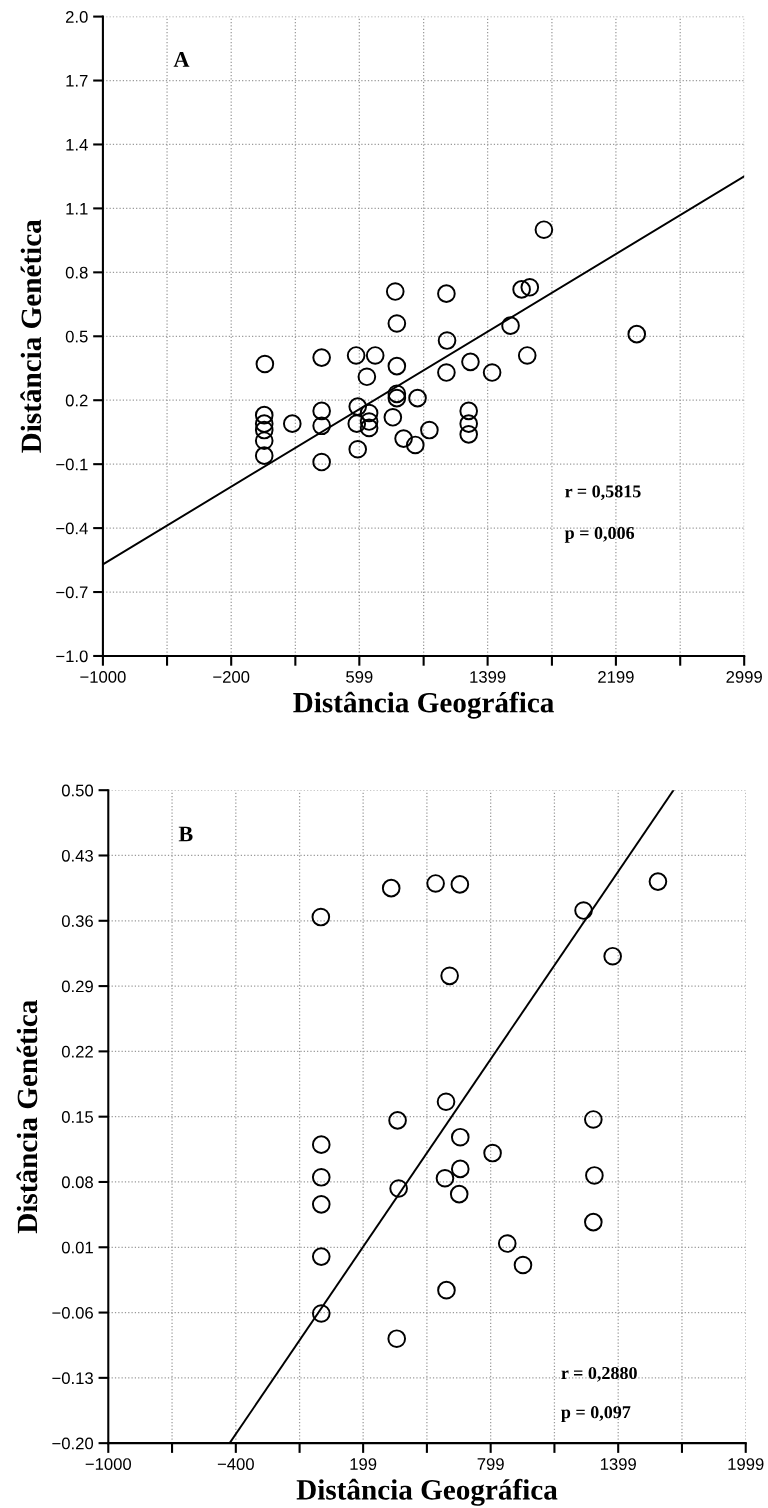 The height and width of the screenshot is (1508, 768). Describe the element at coordinates (72, 1312) in the screenshot. I see `y-tick-label: −0.06` at that location.